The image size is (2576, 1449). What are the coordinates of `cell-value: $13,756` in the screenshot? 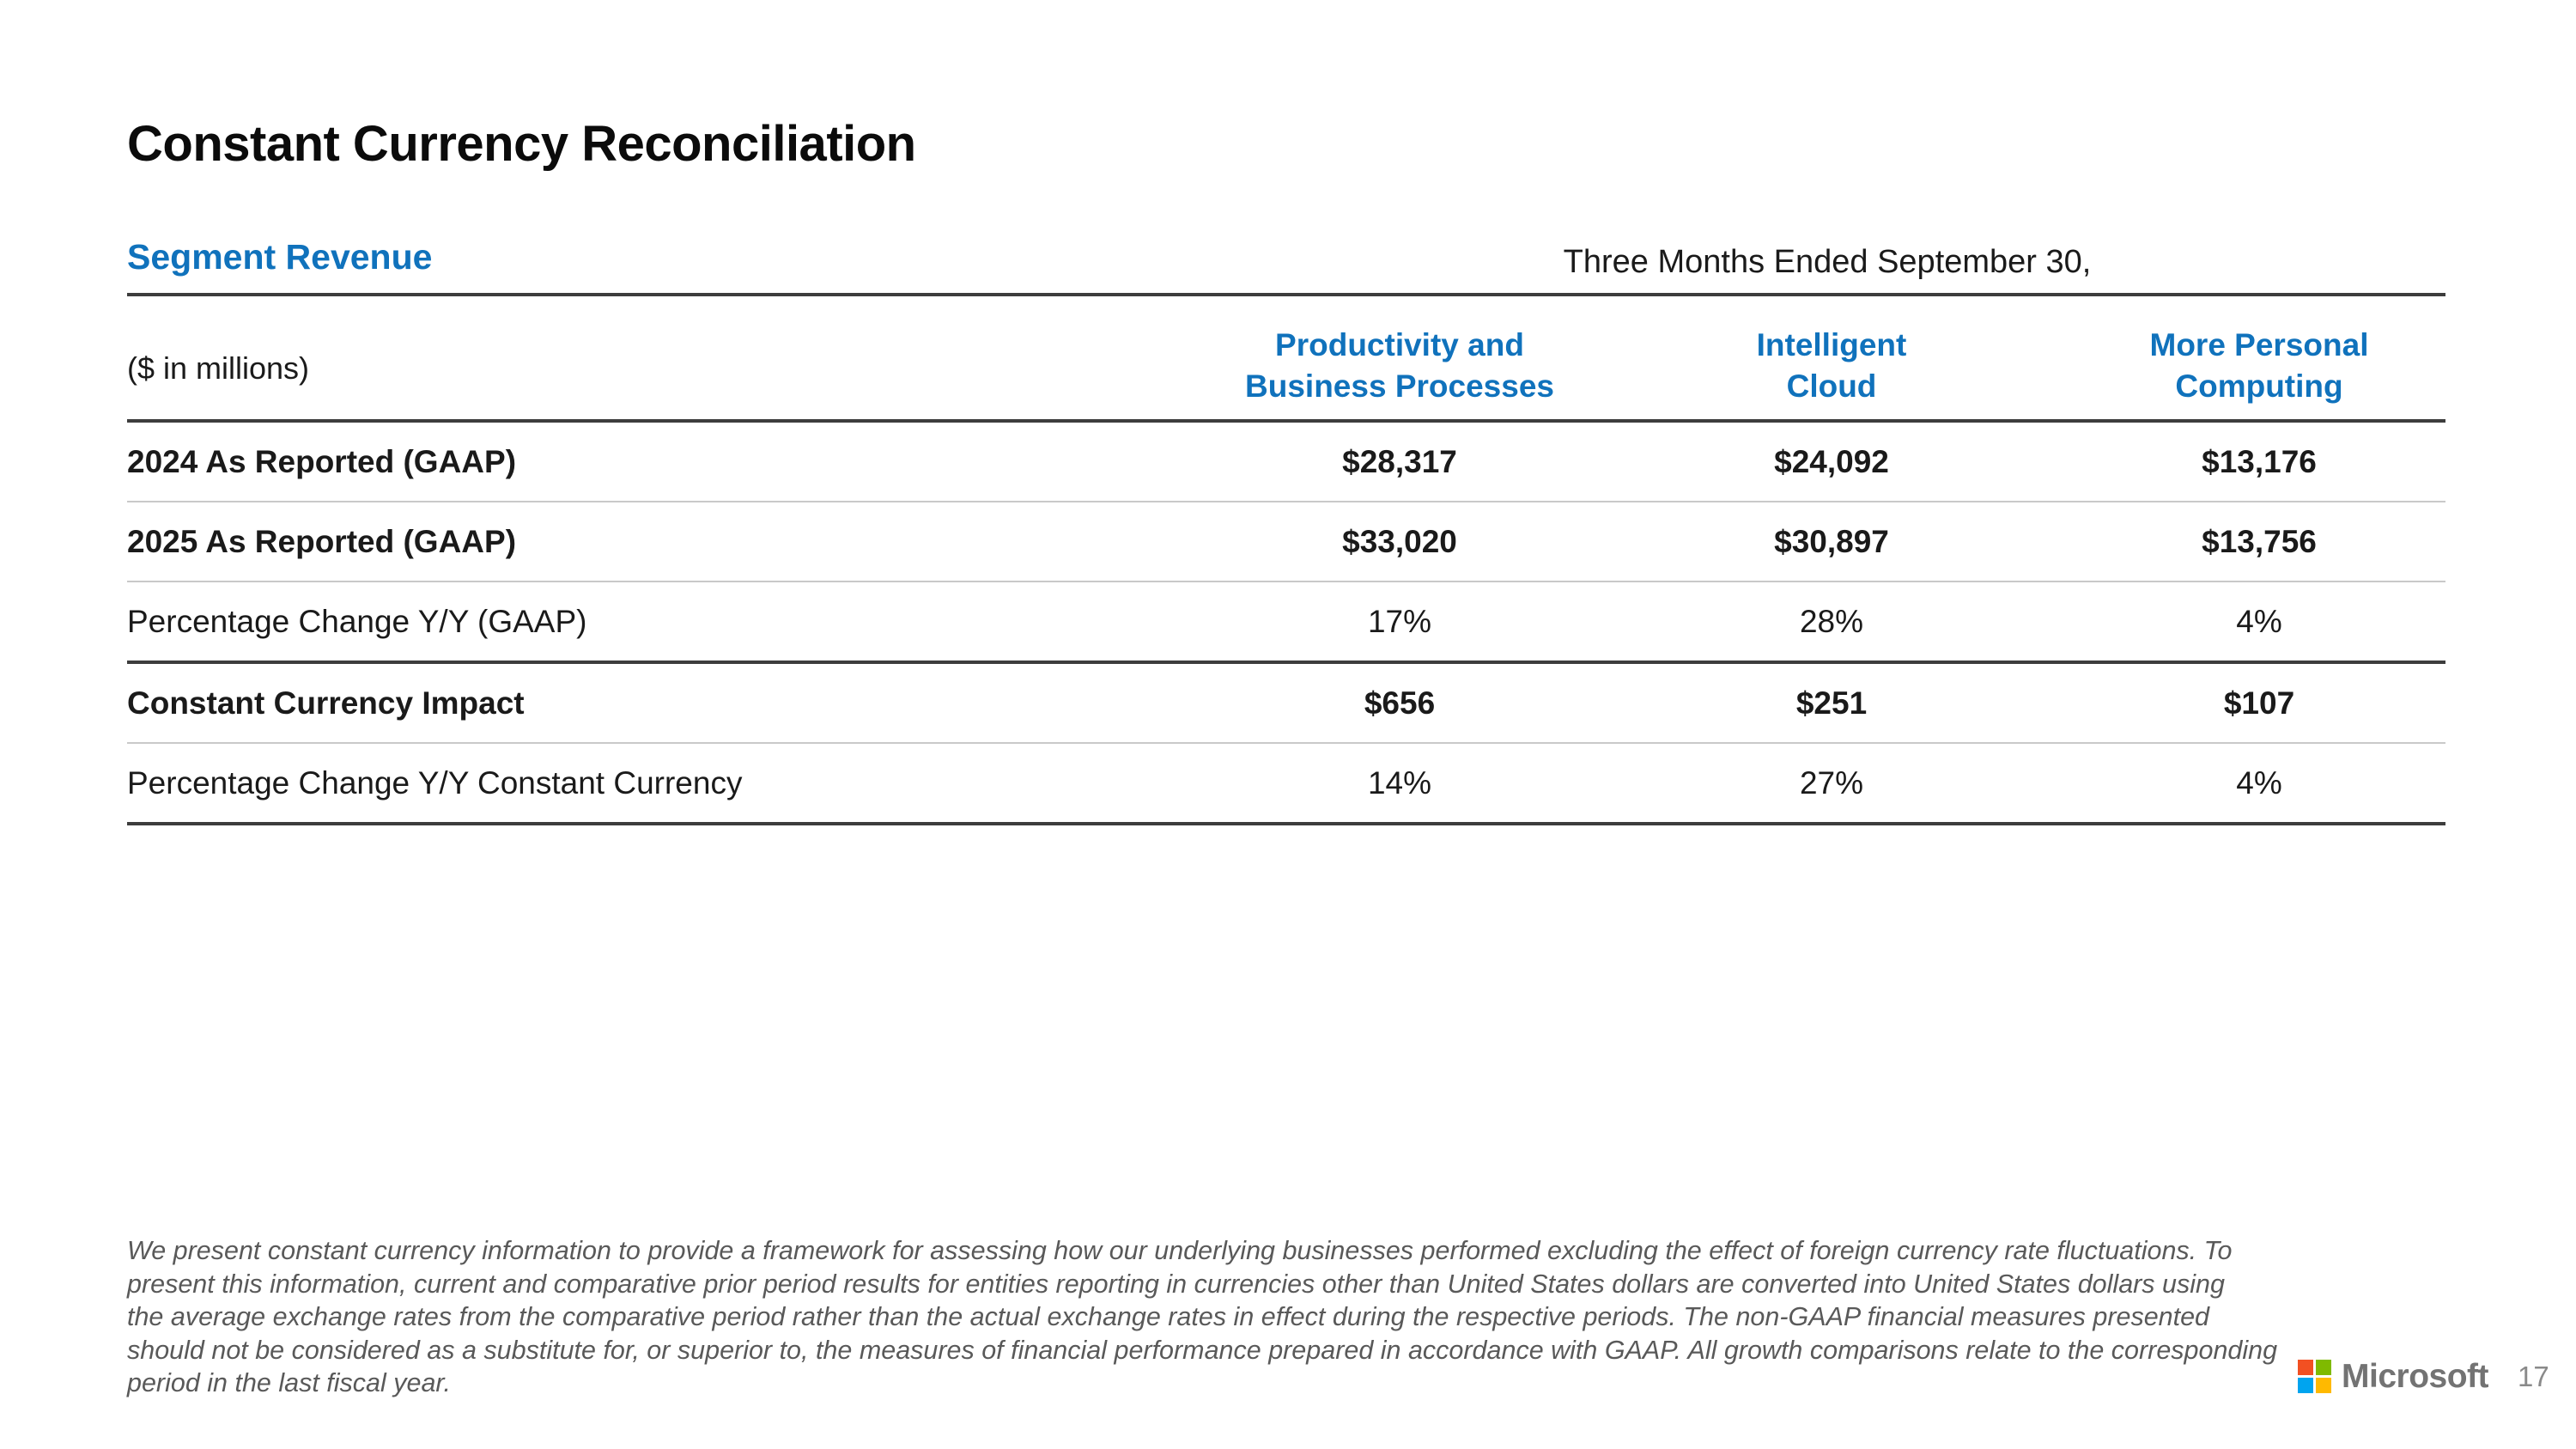 It's located at (2259, 541).